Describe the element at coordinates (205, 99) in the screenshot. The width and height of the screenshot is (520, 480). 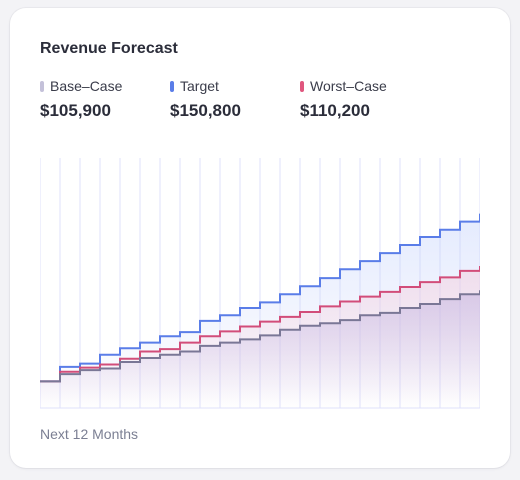
I see `legend-item-target: Target $150,800` at that location.